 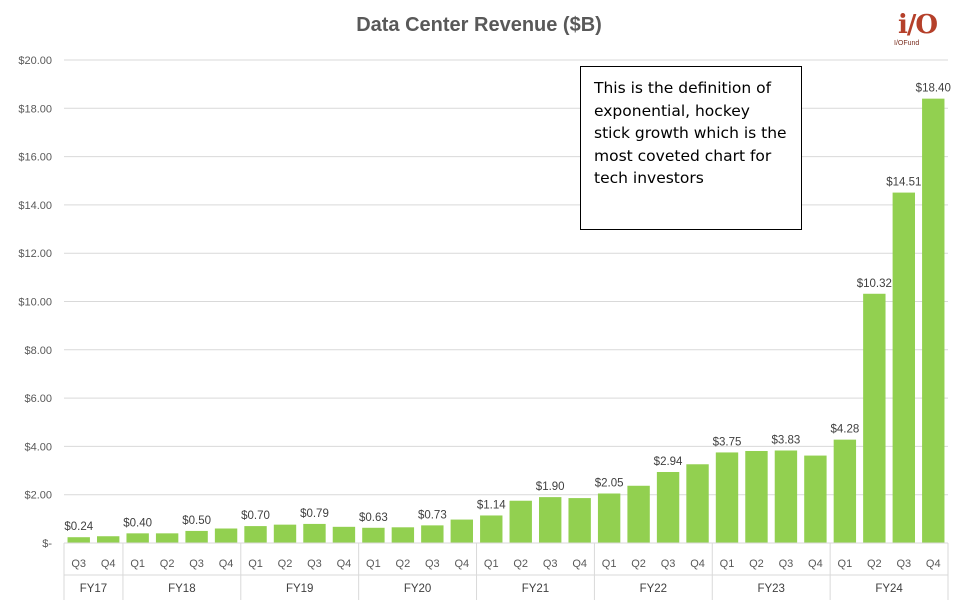 What do you see at coordinates (418, 589) in the screenshot?
I see `fiscal-year-label: FY20` at bounding box center [418, 589].